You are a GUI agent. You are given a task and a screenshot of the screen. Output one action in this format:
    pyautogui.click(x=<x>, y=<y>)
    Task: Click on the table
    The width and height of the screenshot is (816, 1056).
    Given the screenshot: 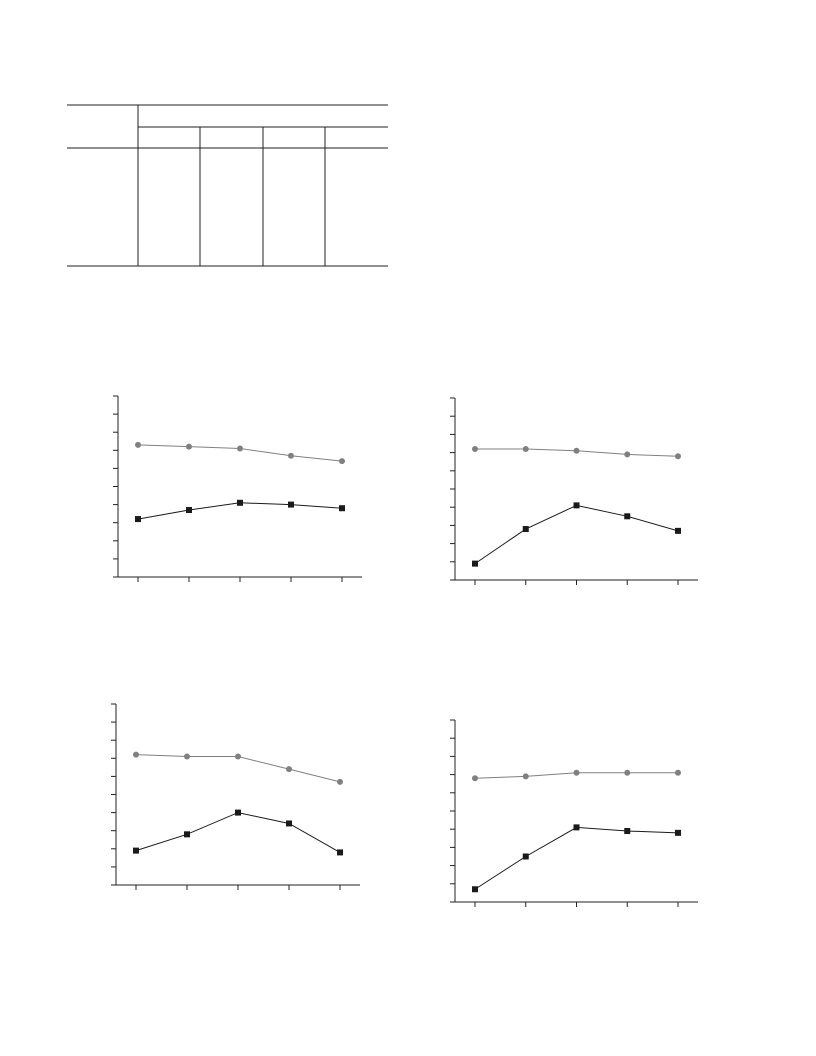 What is the action you would take?
    pyautogui.click(x=227, y=185)
    